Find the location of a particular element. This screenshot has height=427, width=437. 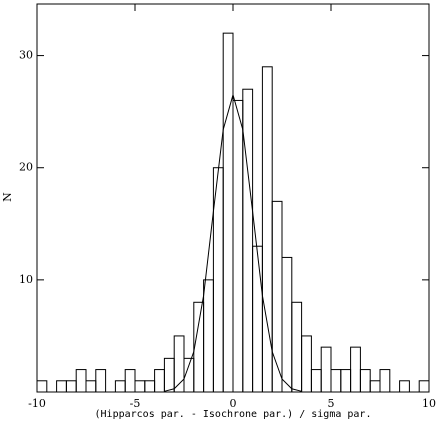

y-axis-label: N is located at coordinates (7, 197).